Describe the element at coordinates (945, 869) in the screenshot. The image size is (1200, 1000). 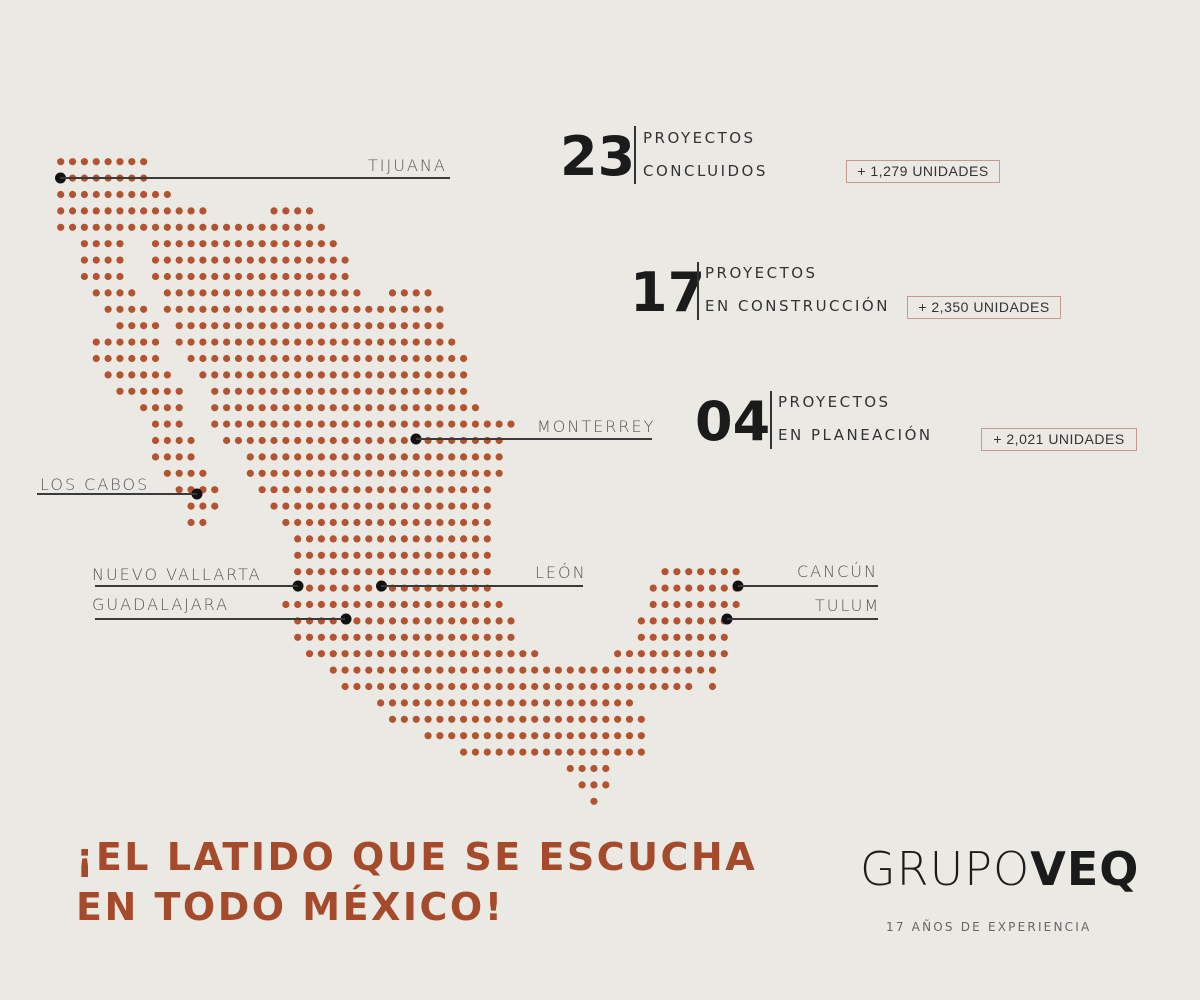
I see `logo-light-text: GRUPO` at that location.